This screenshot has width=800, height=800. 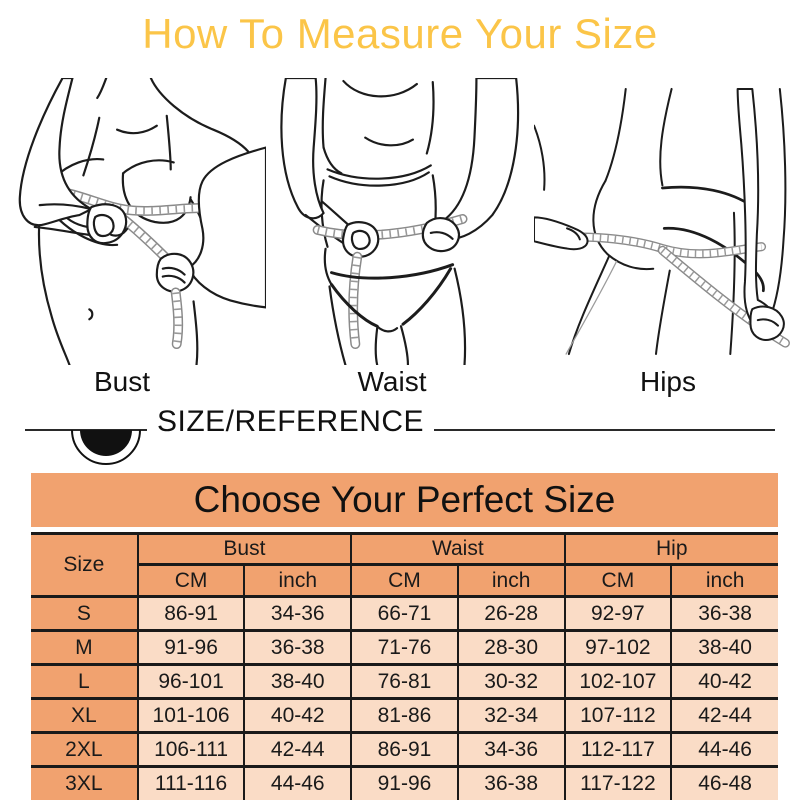 I want to click on value-cell: 28-30, so click(x=511, y=647).